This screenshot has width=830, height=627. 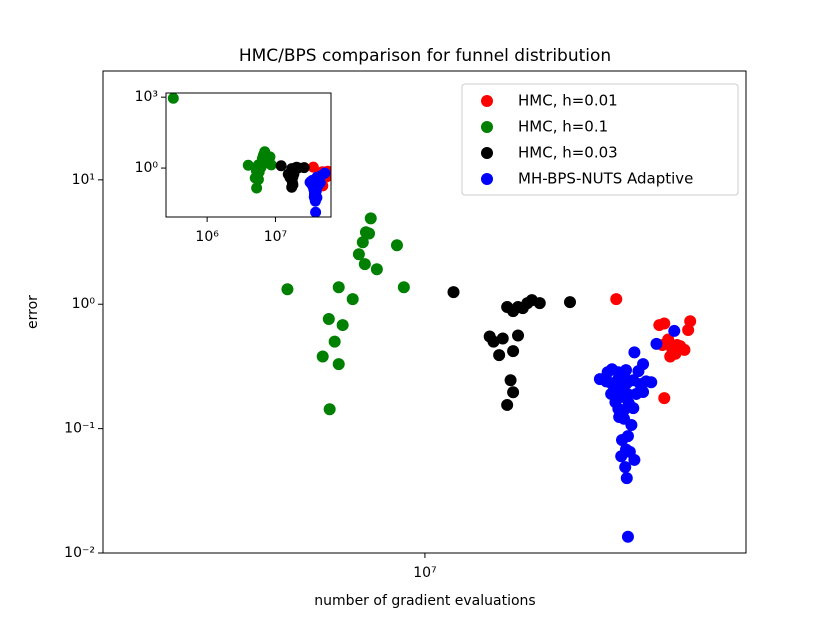 I want to click on inset-background, so click(x=248, y=155).